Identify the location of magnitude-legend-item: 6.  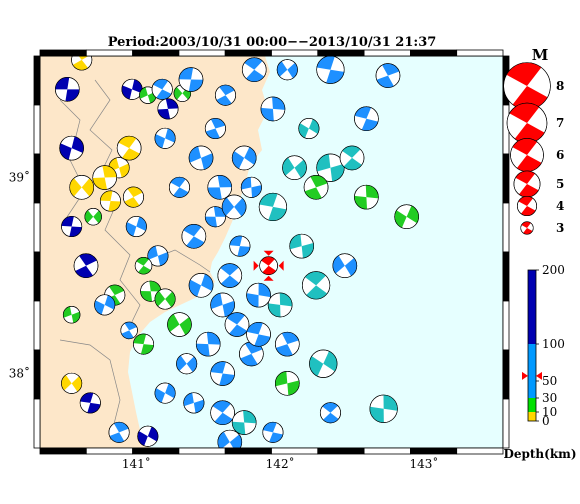
(537, 155).